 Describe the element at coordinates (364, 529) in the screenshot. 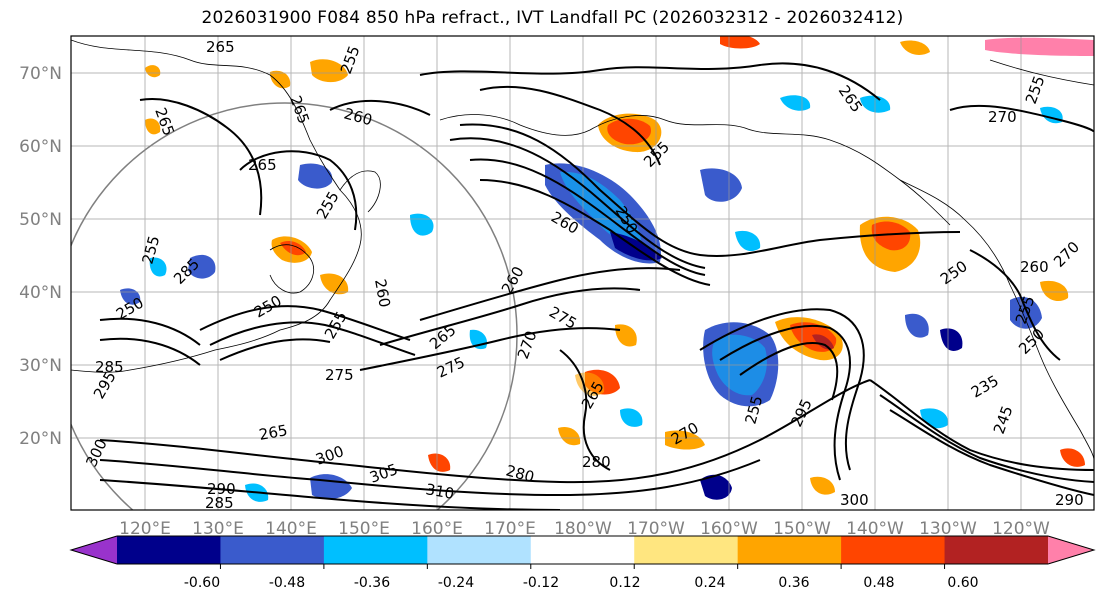

I see `lon-label-150e: 150°E` at that location.